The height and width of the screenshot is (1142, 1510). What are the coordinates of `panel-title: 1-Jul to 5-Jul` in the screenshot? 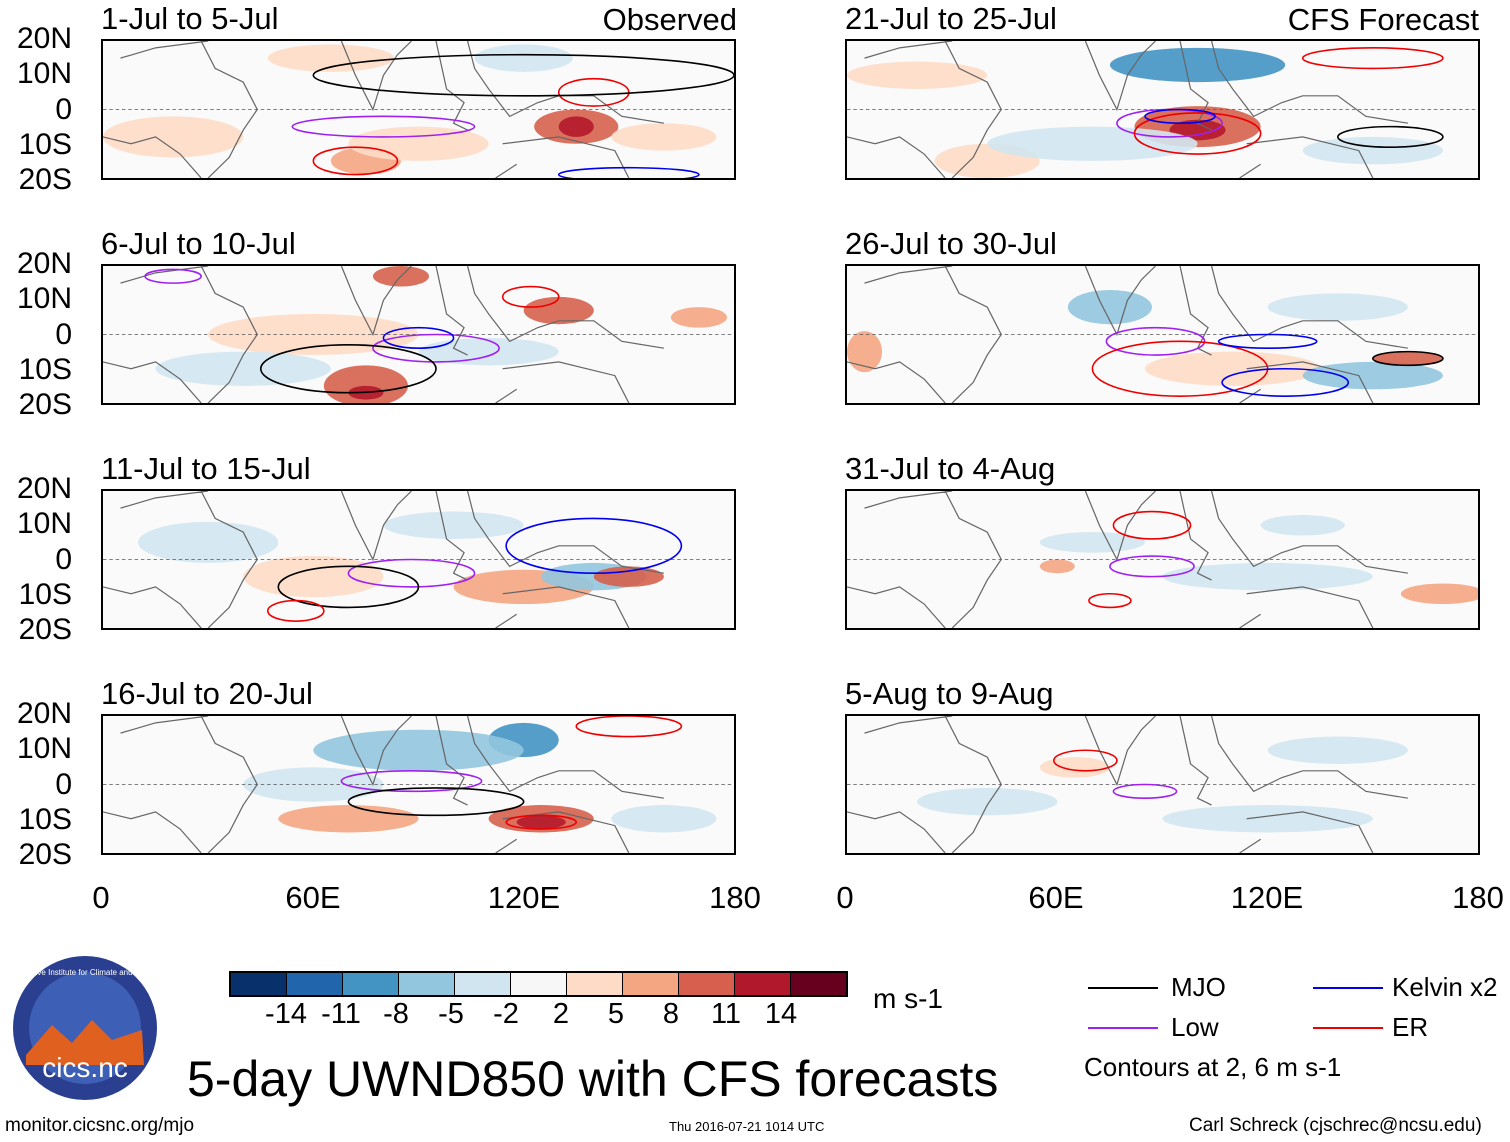 It's located at (190, 18).